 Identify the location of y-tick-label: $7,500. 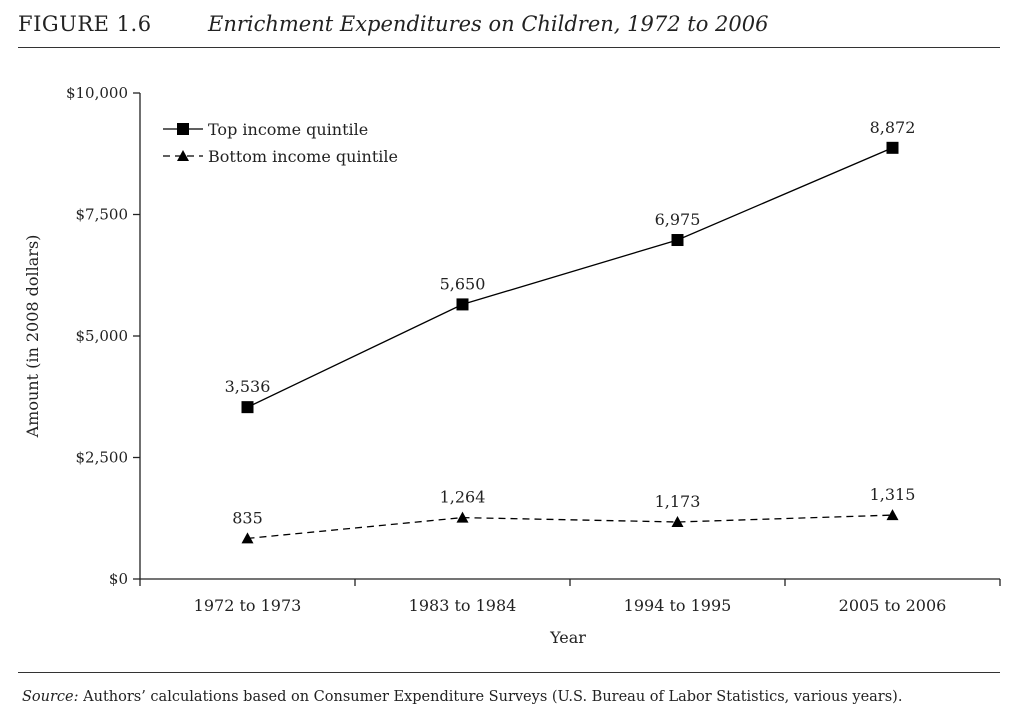
(102, 215).